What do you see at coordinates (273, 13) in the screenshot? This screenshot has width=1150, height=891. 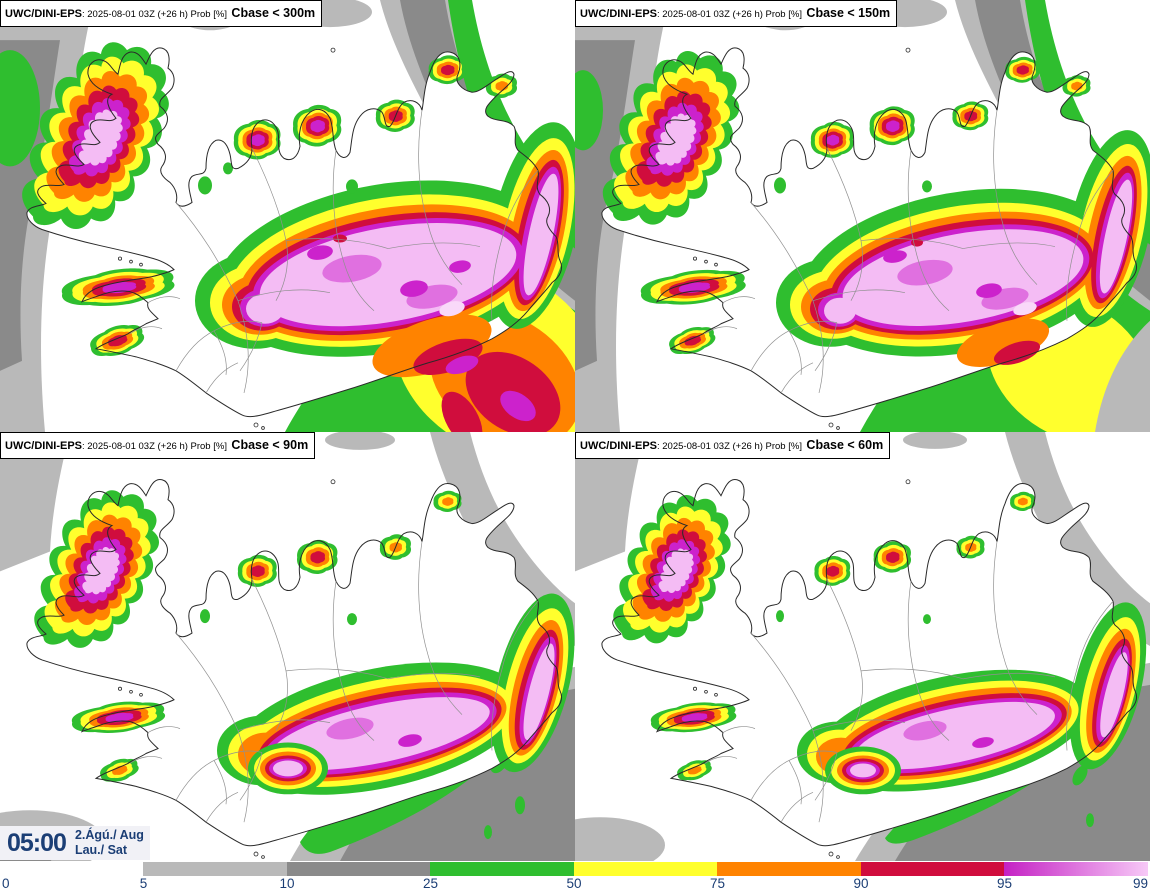 I see `threshold-label: Cbase < 300m` at bounding box center [273, 13].